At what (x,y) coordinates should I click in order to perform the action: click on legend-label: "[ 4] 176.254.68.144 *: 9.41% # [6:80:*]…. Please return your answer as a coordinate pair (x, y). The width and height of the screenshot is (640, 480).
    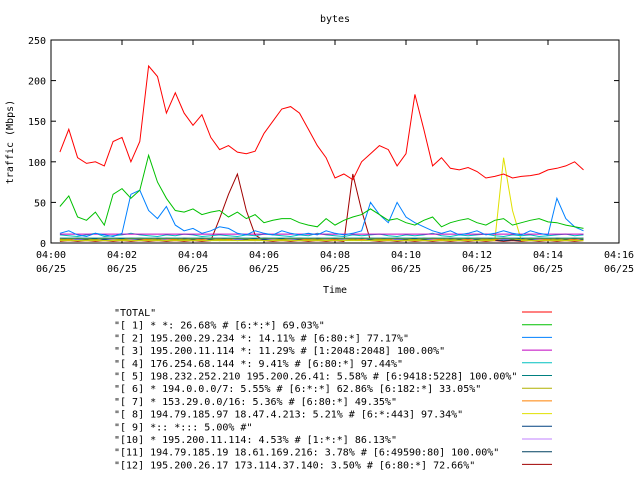
    Looking at the image, I should click on (258, 364).